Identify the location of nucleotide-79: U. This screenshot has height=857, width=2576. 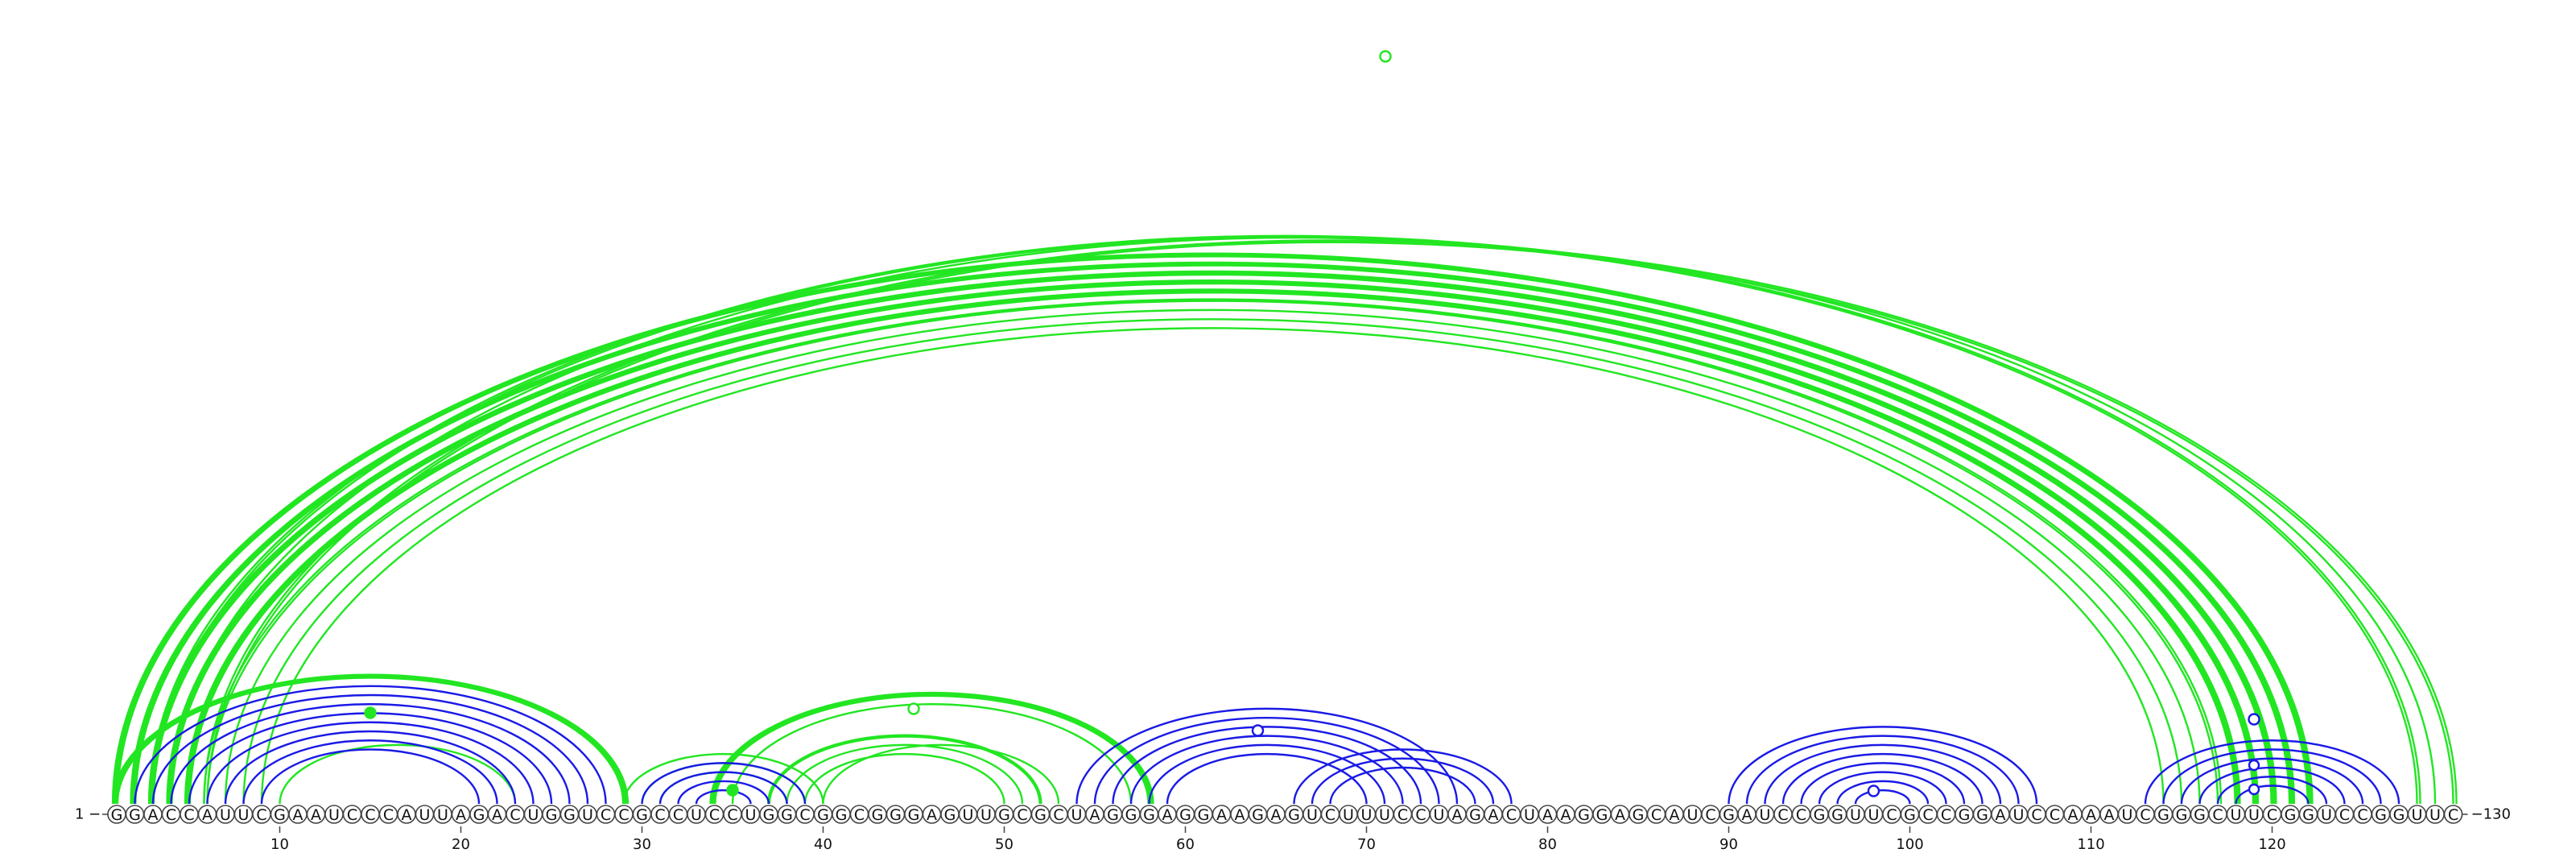
(1529, 814).